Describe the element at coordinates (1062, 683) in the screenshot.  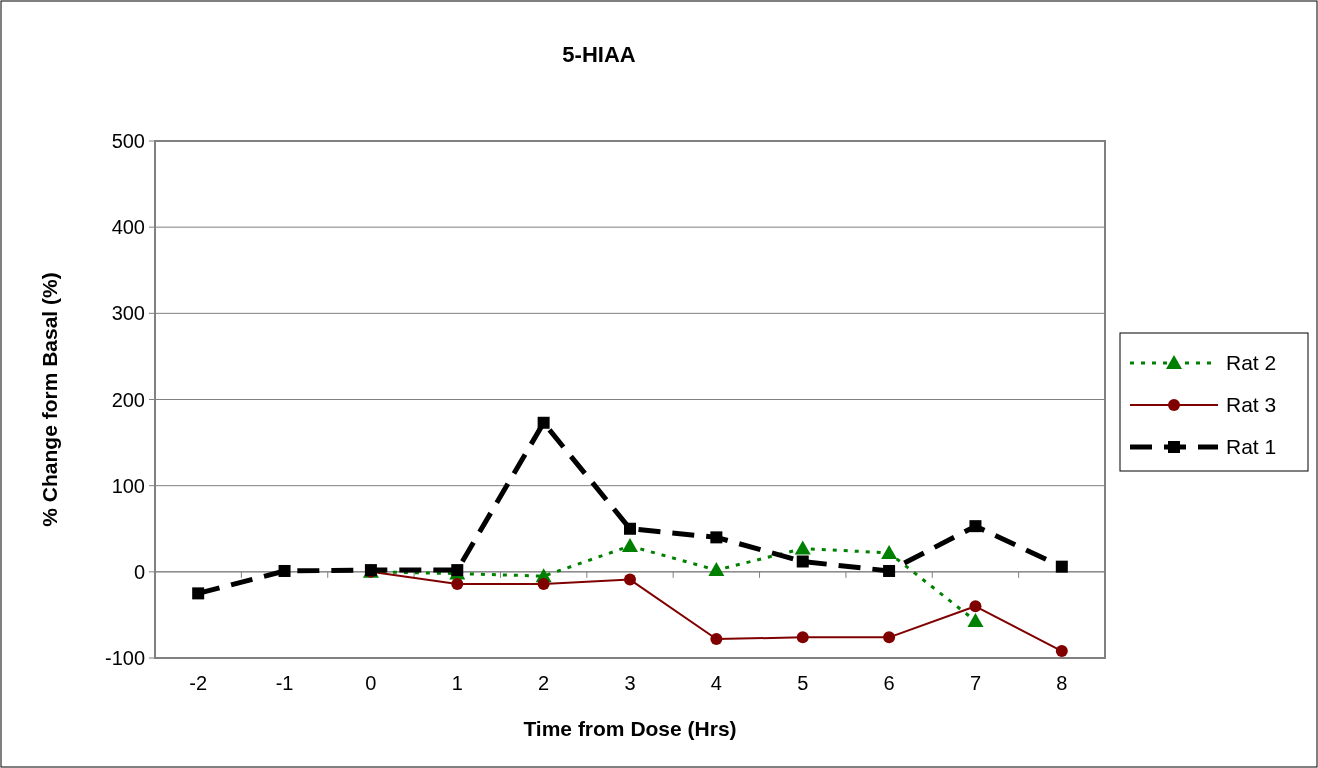
I see `x-tick-label: 8` at that location.